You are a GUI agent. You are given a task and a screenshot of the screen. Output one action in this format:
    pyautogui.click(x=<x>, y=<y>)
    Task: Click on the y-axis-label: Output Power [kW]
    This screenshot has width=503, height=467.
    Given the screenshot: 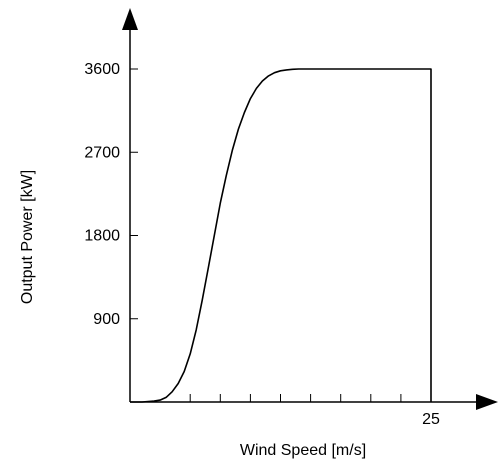 What is the action you would take?
    pyautogui.click(x=27, y=237)
    